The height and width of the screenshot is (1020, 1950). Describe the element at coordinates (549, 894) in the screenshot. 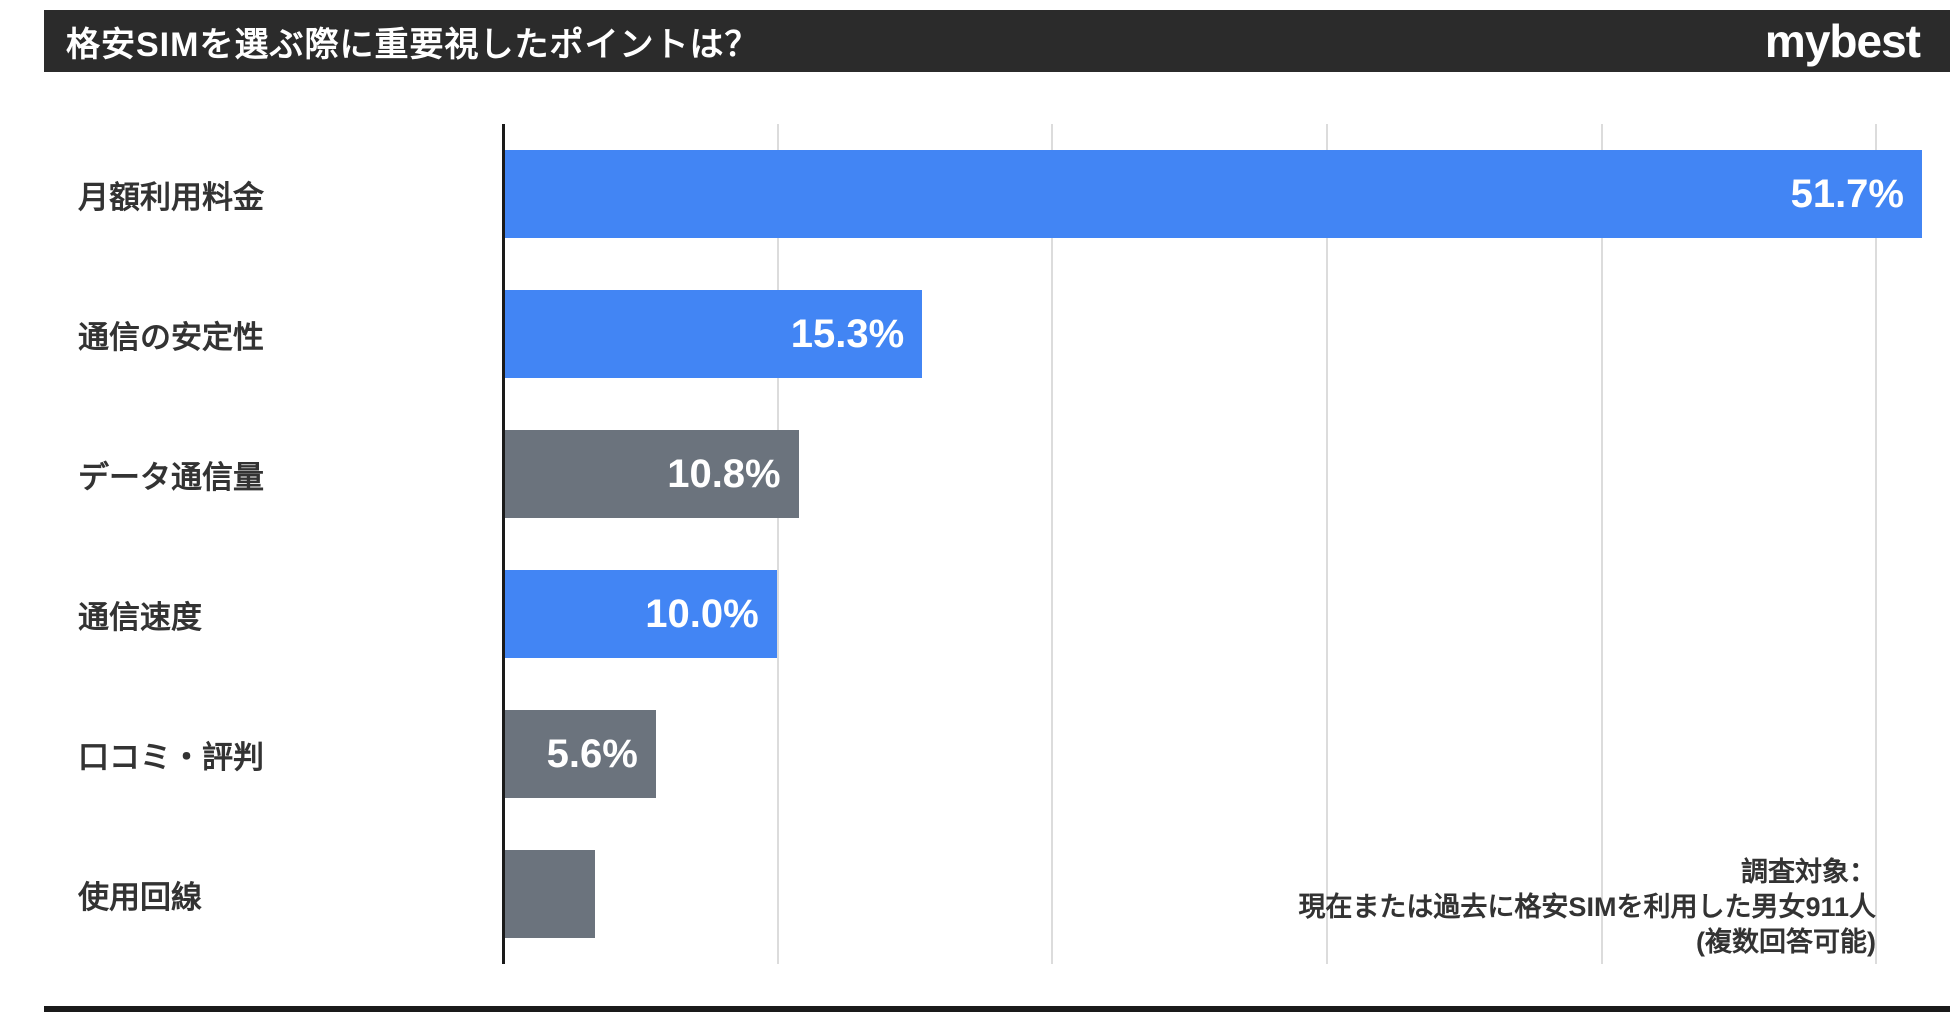

I see `bar` at that location.